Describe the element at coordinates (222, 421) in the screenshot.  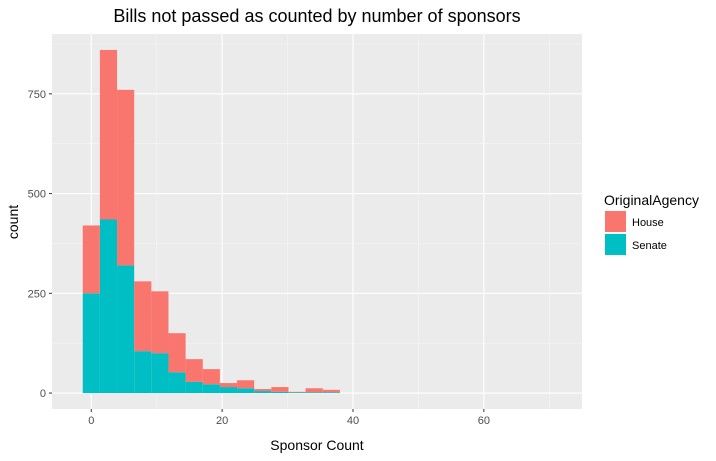
I see `x-tick-label: 20` at that location.